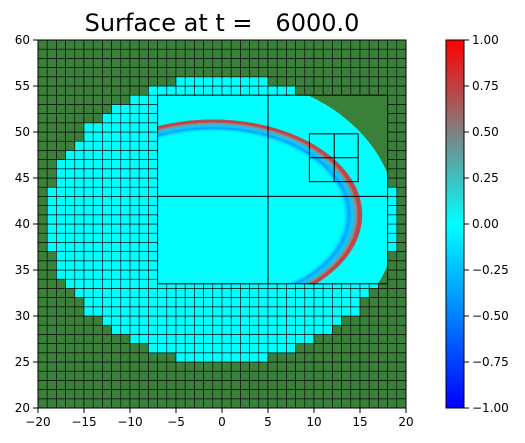 This screenshot has height=443, width=525. Describe the element at coordinates (490, 408) in the screenshot. I see `colorbar-tick-label: −1.00` at that location.